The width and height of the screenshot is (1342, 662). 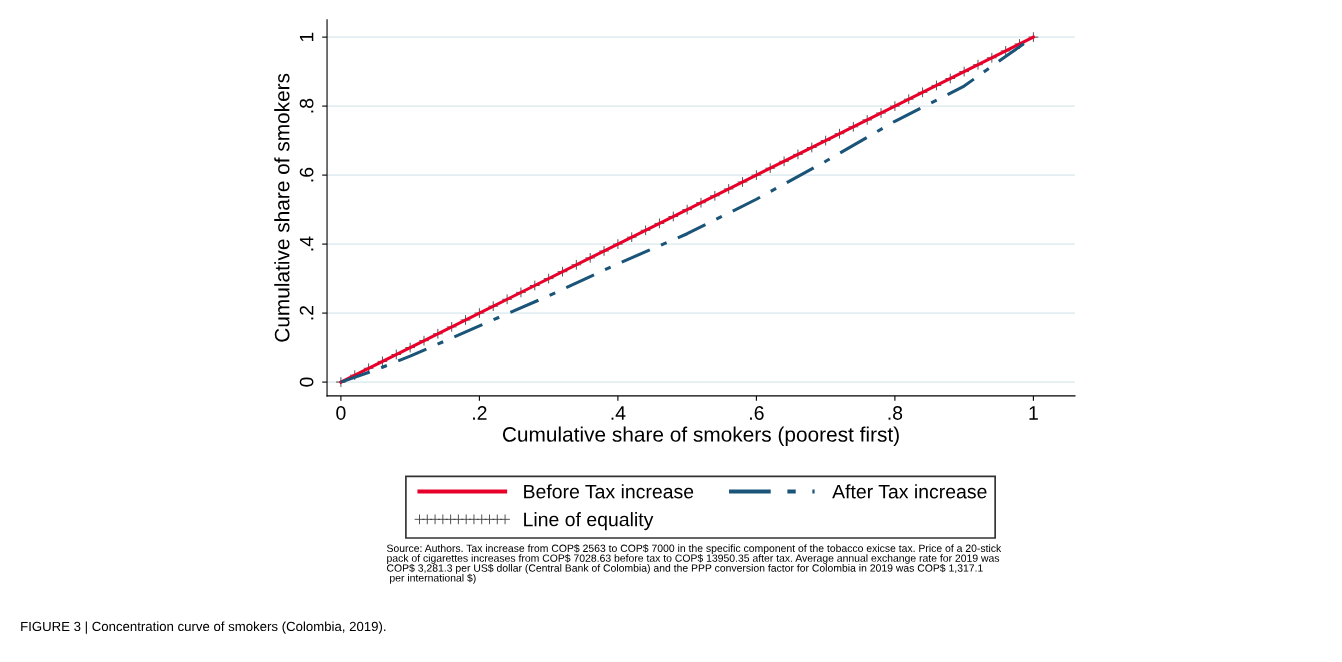 What do you see at coordinates (282, 207) in the screenshot?
I see `y-axis-title: Cumulative share of smokers` at bounding box center [282, 207].